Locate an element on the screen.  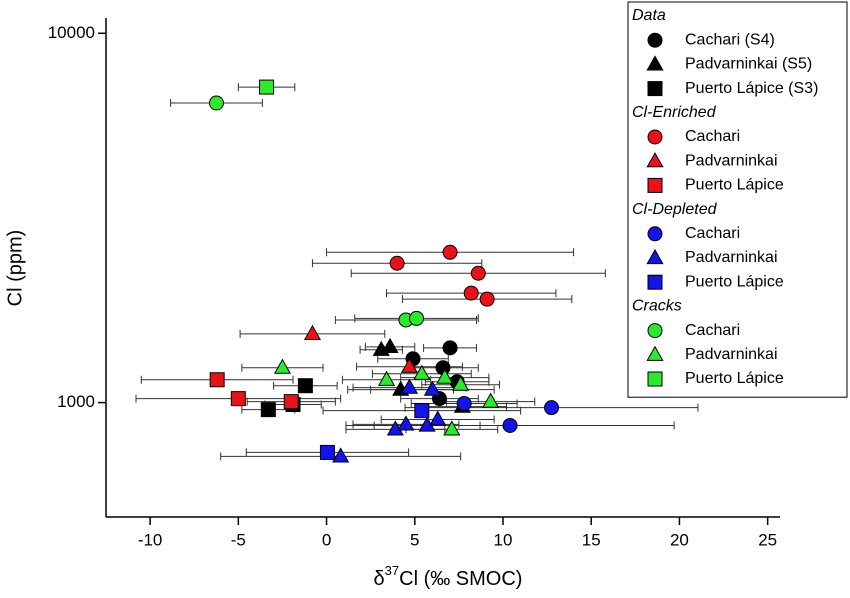
x-tick-label: 0 is located at coordinates (326, 539).